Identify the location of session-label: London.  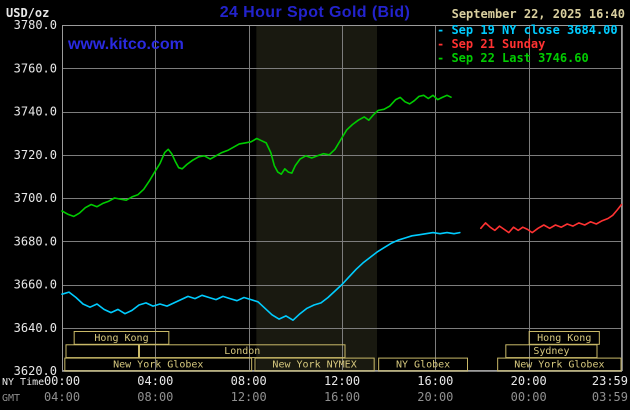
(242, 351).